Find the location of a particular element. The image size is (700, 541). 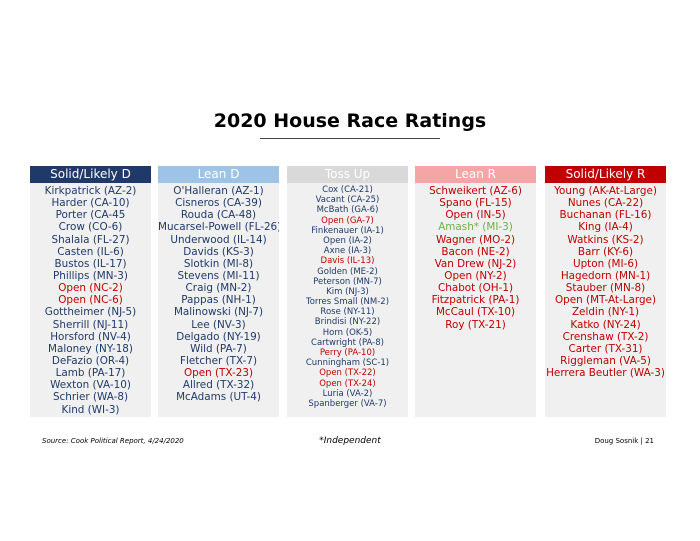

race-item: Harder (CA-10) is located at coordinates (90, 203).